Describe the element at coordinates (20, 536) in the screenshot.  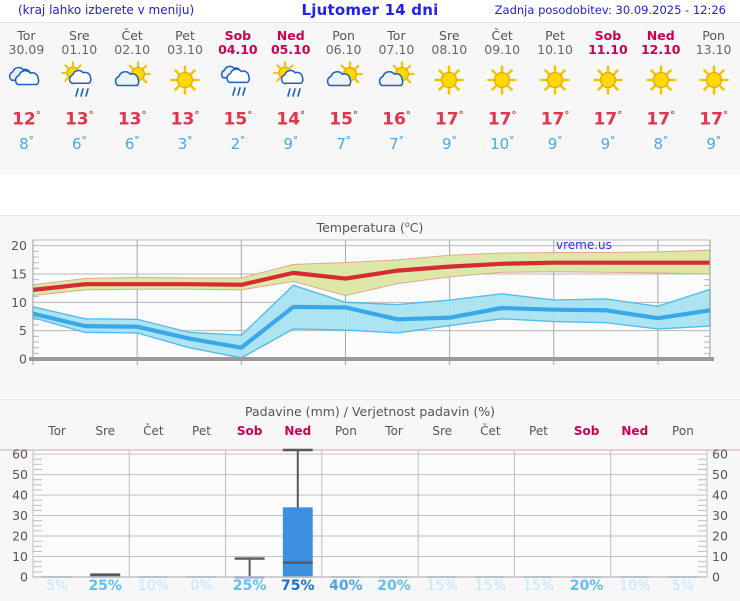
I see `precipitation-y-tick-left: 20` at that location.